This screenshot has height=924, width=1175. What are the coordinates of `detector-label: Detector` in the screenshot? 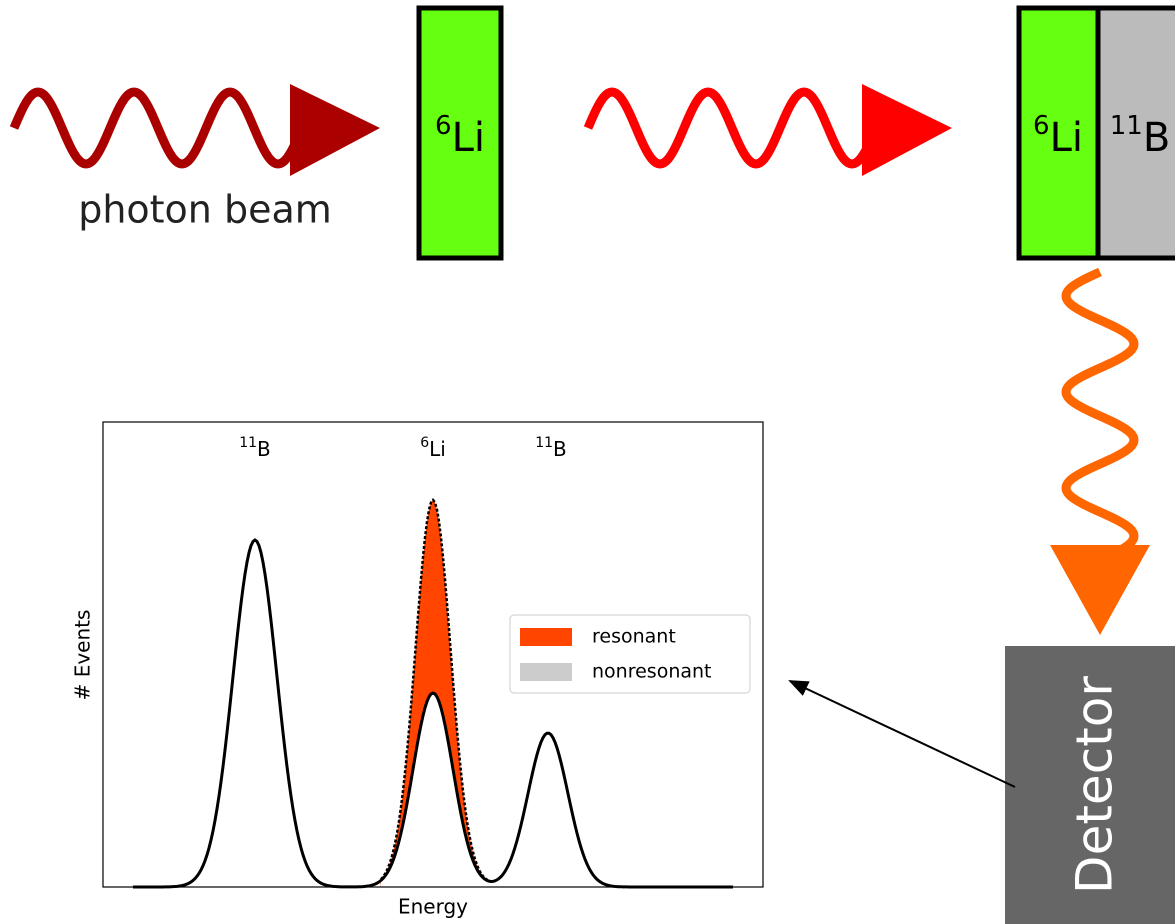 It's located at (1095, 785).